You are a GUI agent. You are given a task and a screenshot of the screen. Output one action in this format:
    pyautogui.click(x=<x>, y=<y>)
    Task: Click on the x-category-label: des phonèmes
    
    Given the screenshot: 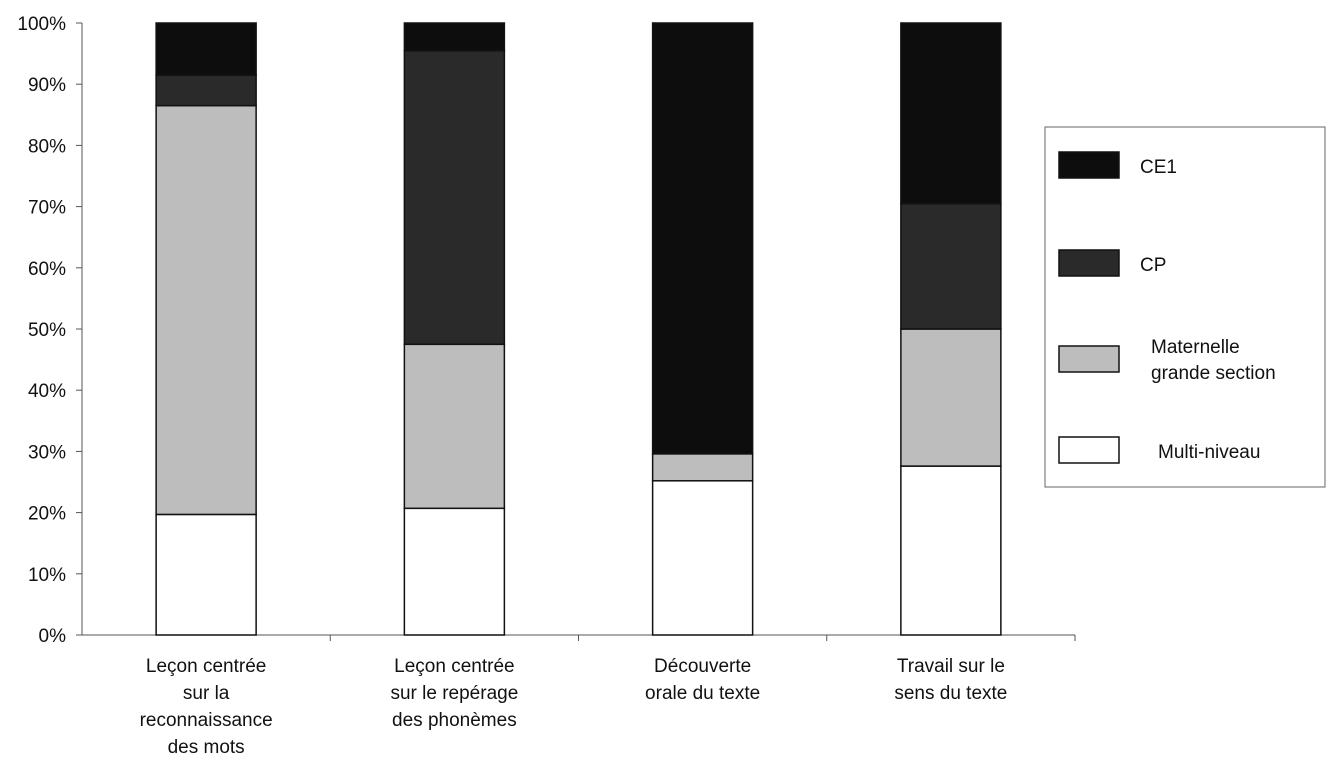 What is the action you would take?
    pyautogui.click(x=454, y=720)
    